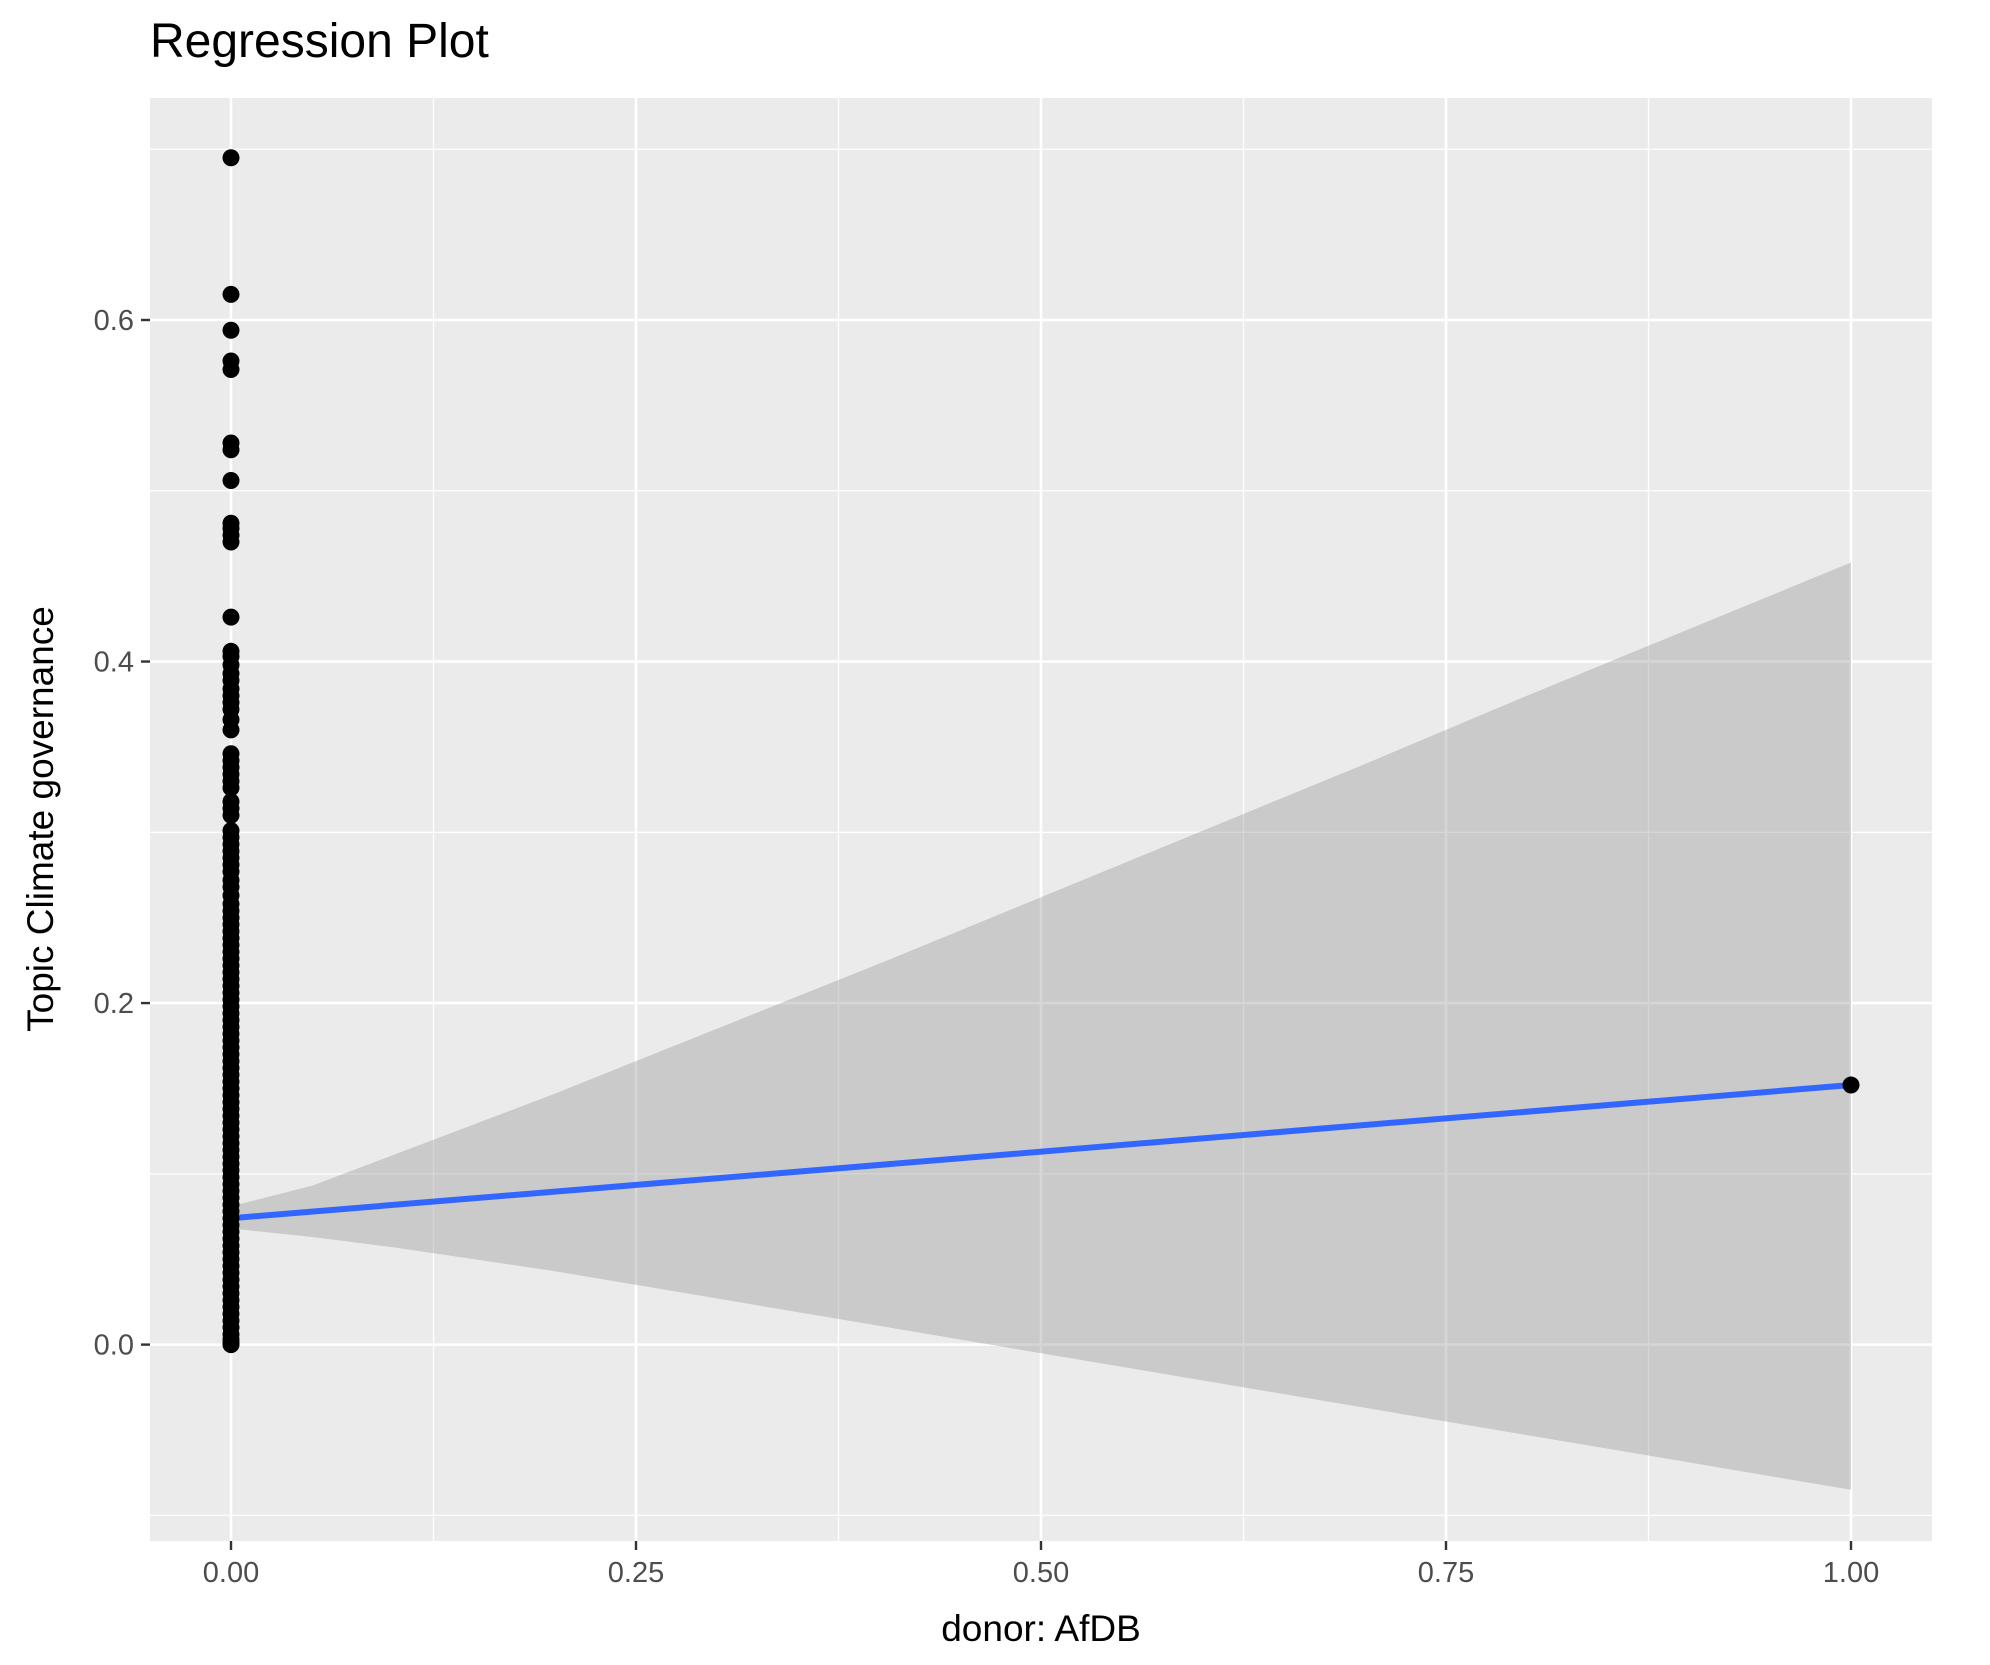 The width and height of the screenshot is (1990, 1665). Describe the element at coordinates (1446, 1573) in the screenshot. I see `x-tick-label: 0.75` at that location.